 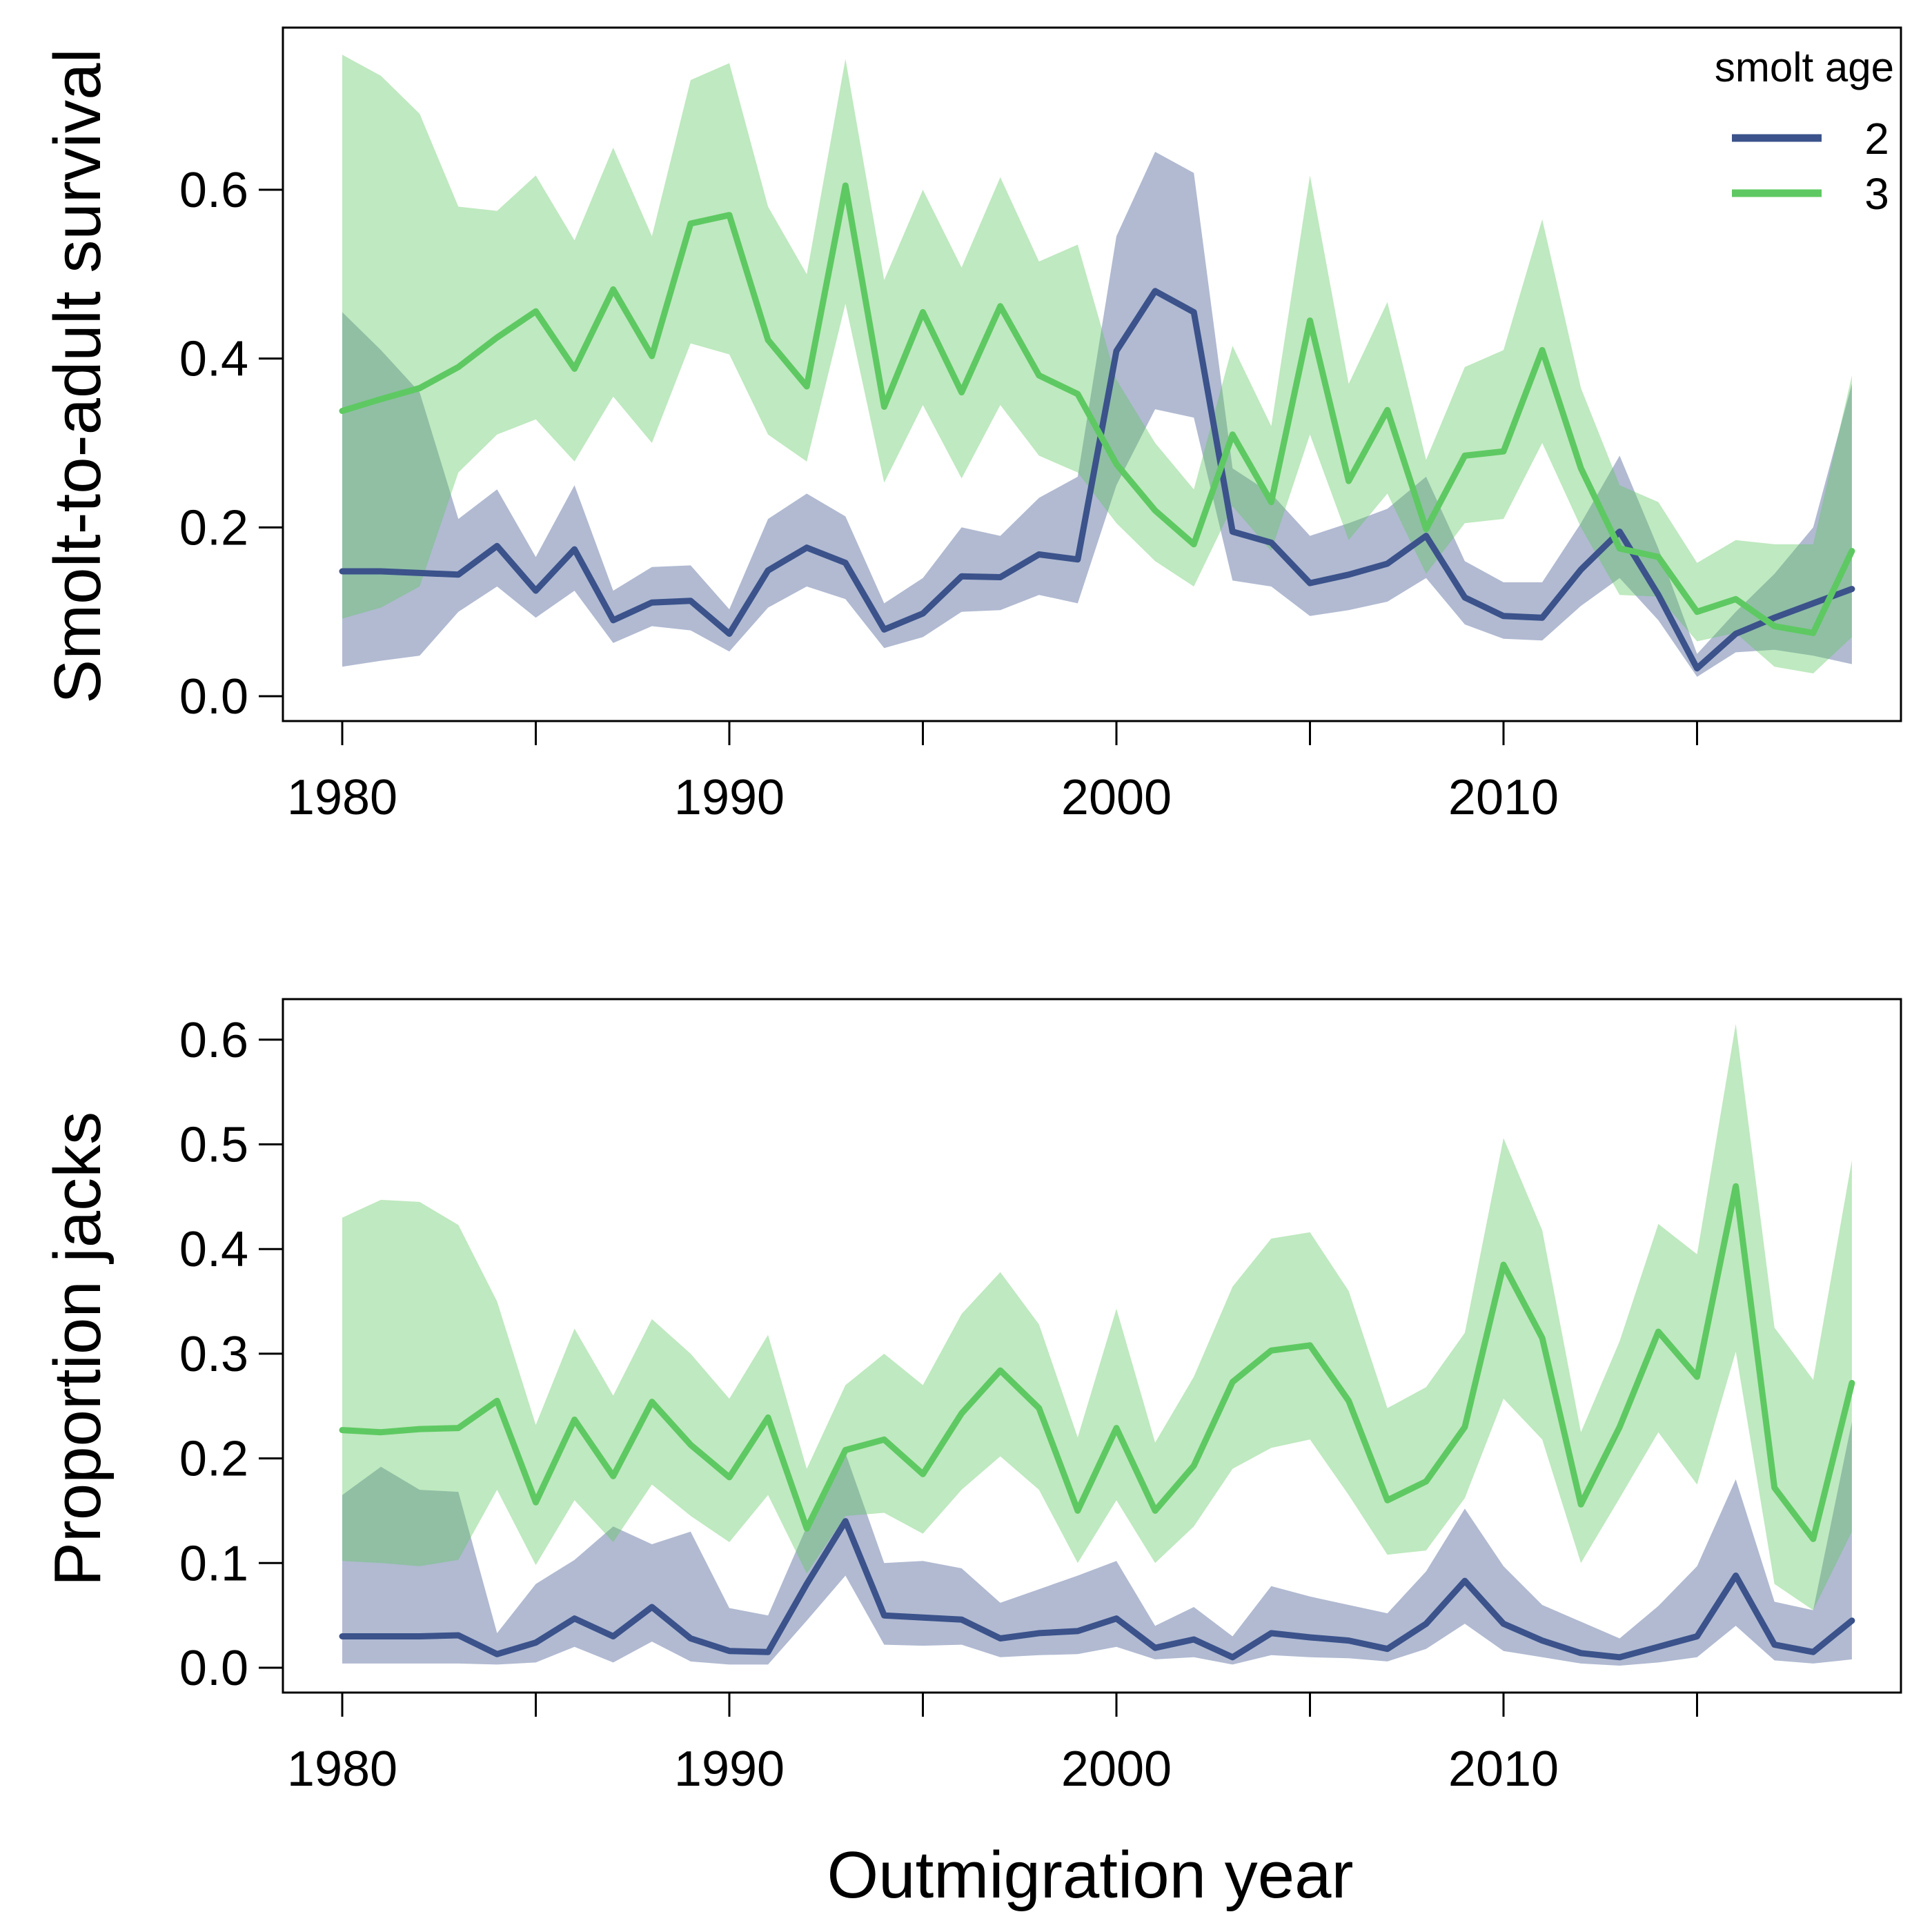 What do you see at coordinates (1804, 67) in the screenshot?
I see `legend-title: smolt age` at bounding box center [1804, 67].